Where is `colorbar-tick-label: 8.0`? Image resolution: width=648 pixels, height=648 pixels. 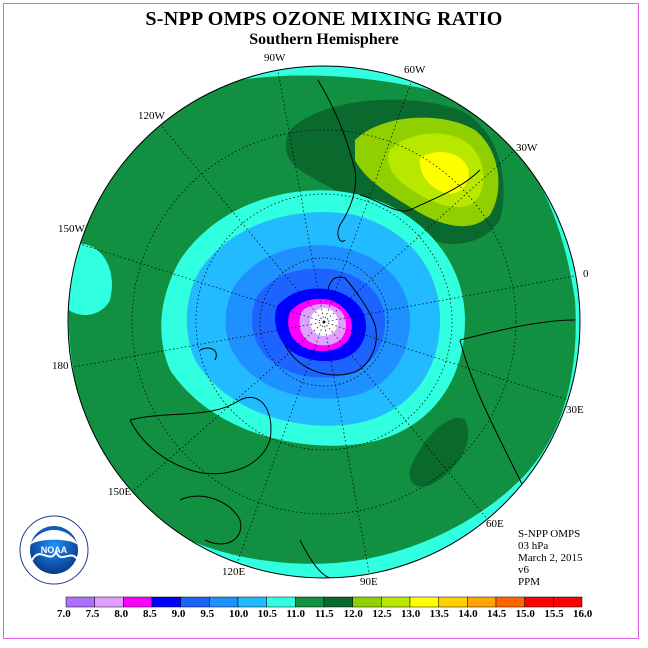 colorbar-tick-label: 8.0 is located at coordinates (121, 614).